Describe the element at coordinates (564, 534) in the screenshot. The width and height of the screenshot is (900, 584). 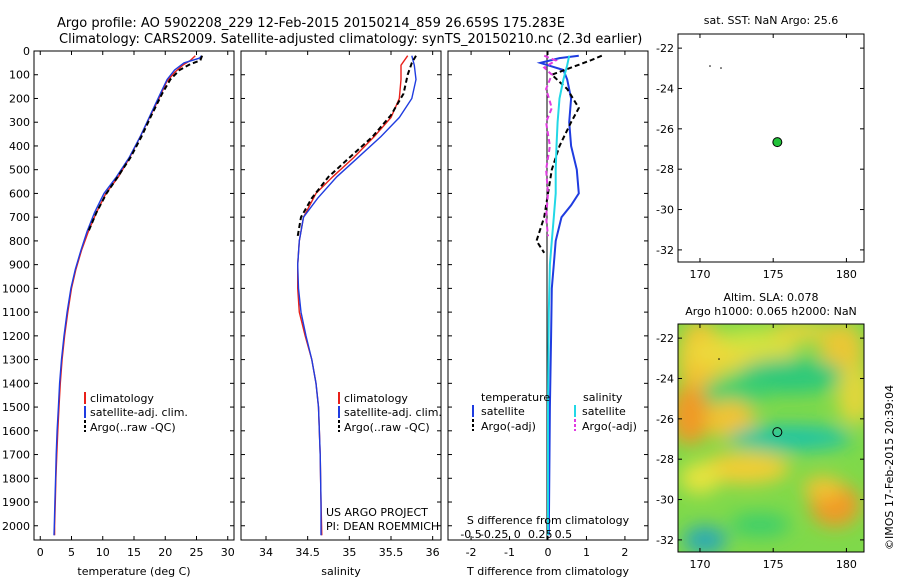
I see `x2-tick-label: 0.5` at that location.